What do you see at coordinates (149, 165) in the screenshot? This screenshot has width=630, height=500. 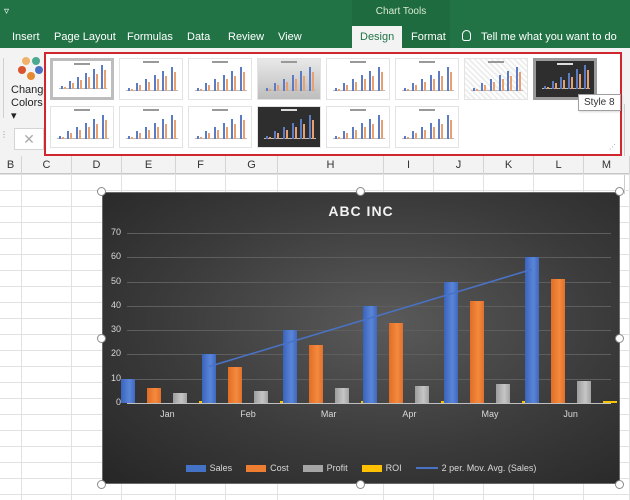 I see `column-header-e: E` at bounding box center [149, 165].